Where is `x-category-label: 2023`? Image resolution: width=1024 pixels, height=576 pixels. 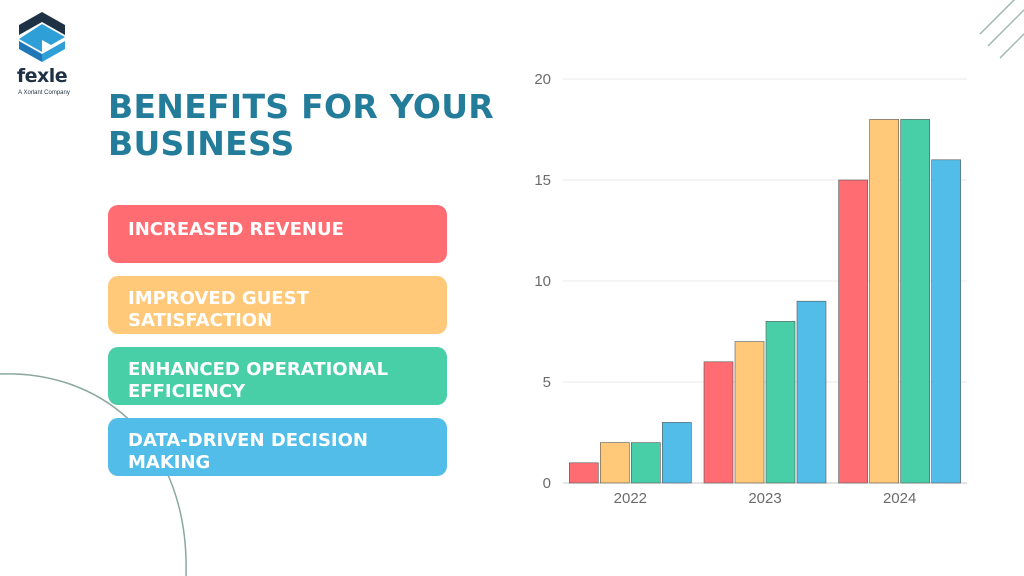 x-category-label: 2023 is located at coordinates (764, 498).